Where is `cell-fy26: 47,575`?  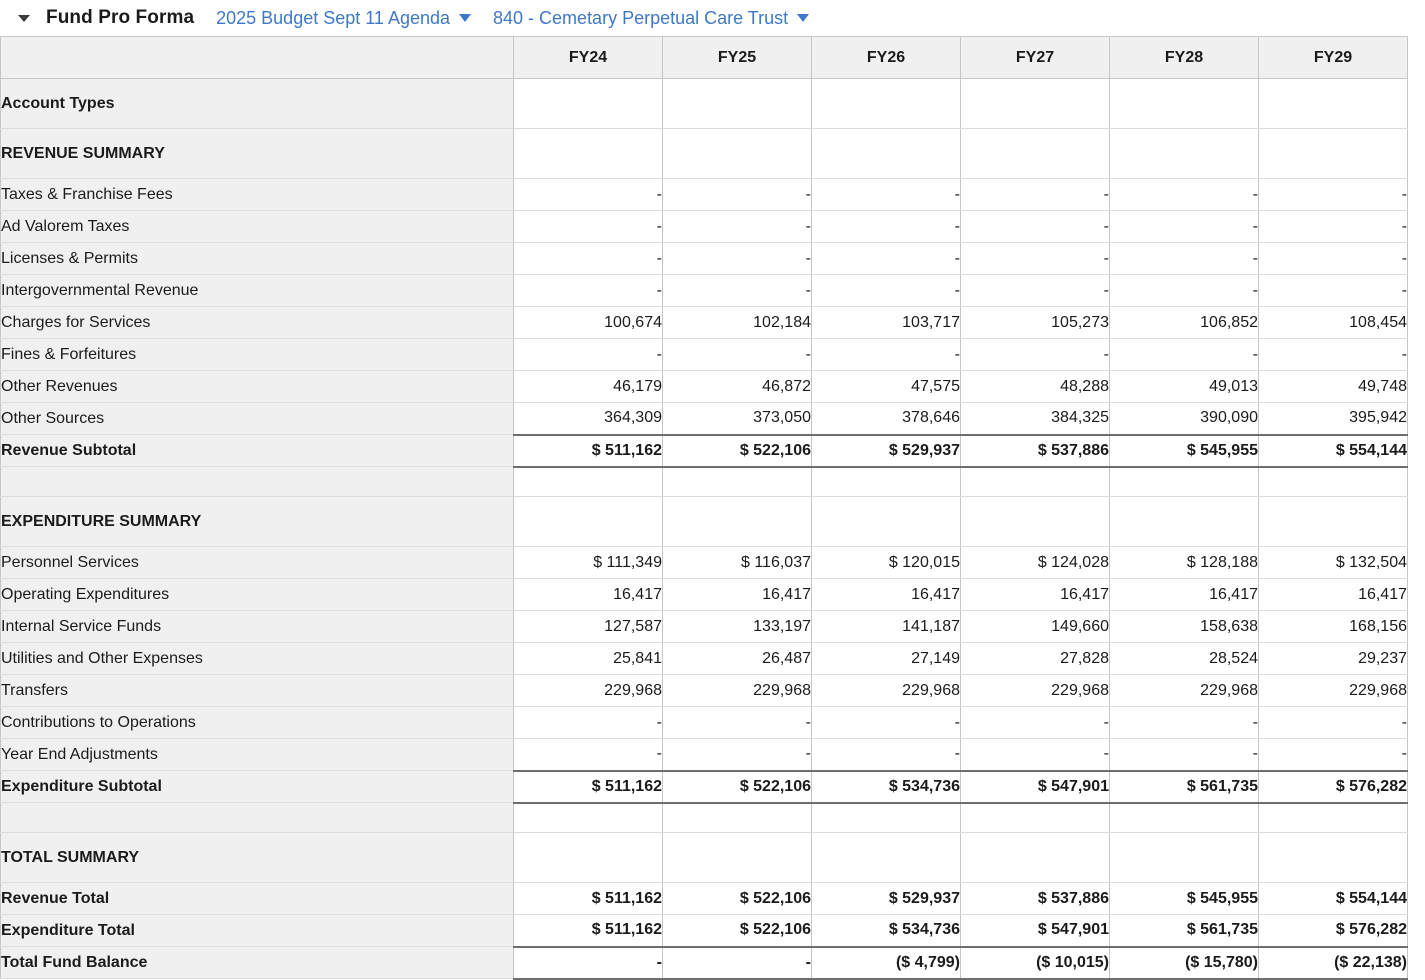 cell-fy26: 47,575 is located at coordinates (886, 386).